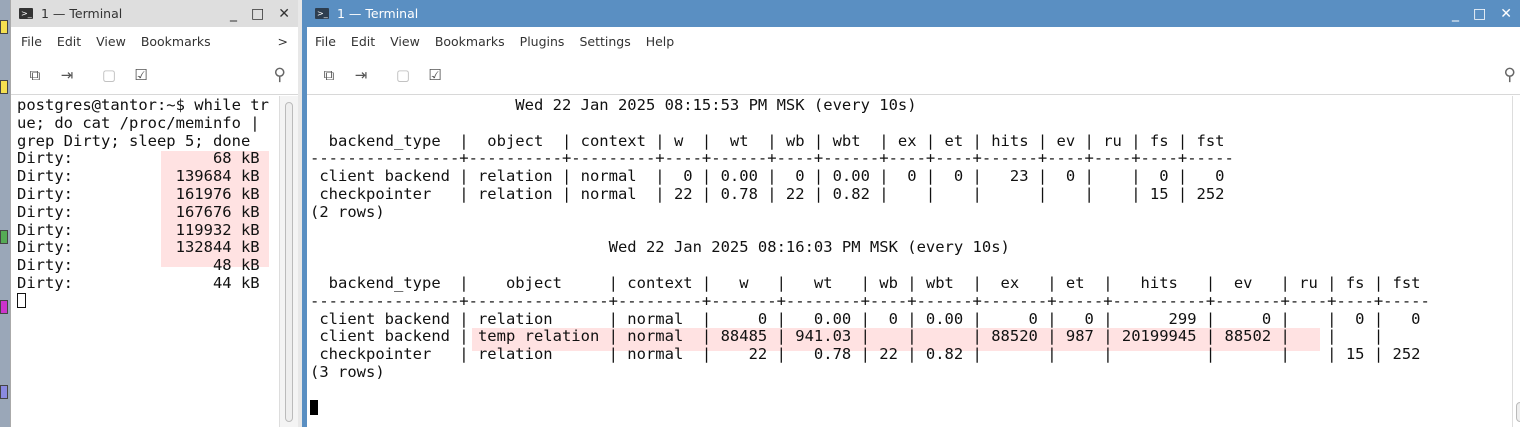  Describe the element at coordinates (134, 140) in the screenshot. I see `terminal-line: grep Dirty; sleep 5; done` at that location.